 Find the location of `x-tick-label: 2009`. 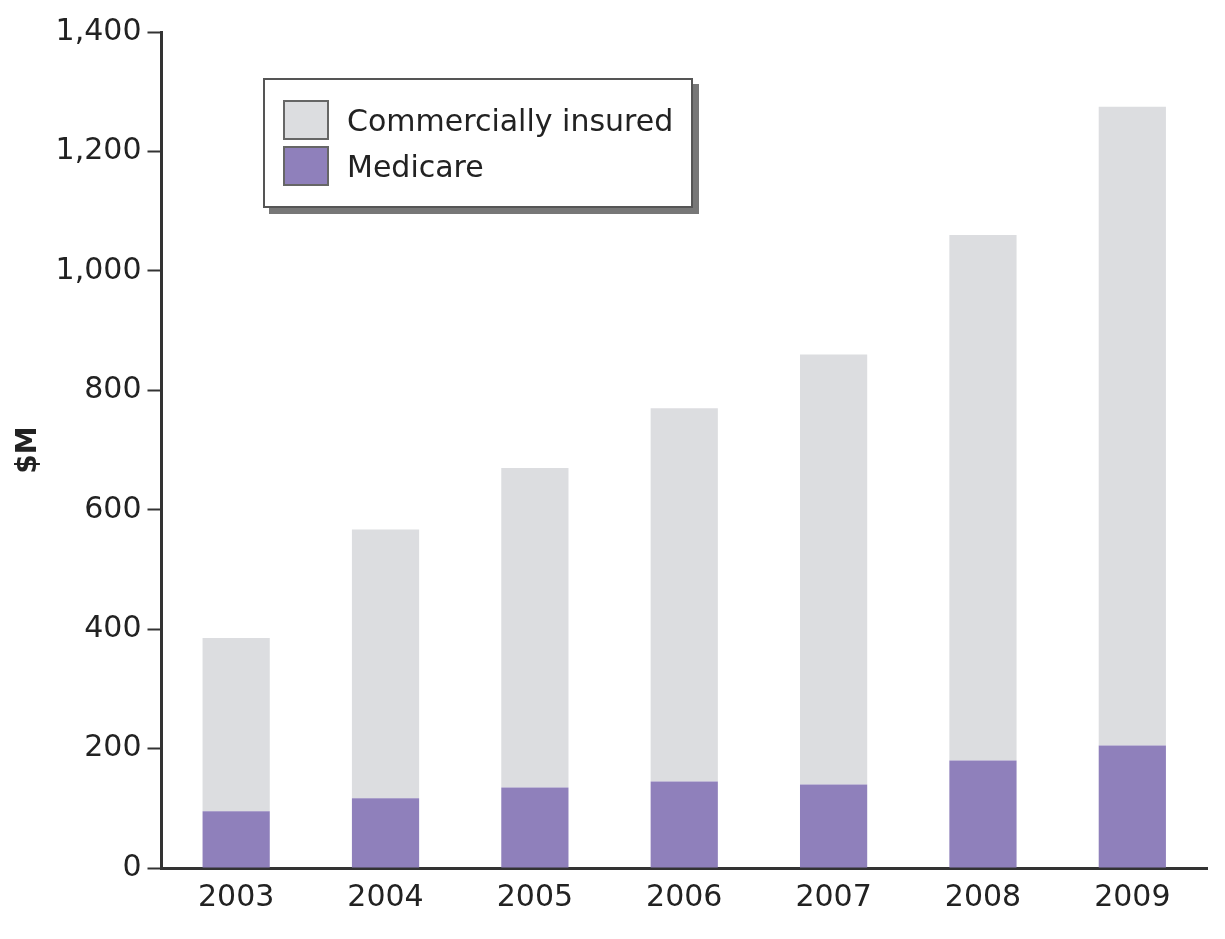

x-tick-label: 2009 is located at coordinates (1132, 895).